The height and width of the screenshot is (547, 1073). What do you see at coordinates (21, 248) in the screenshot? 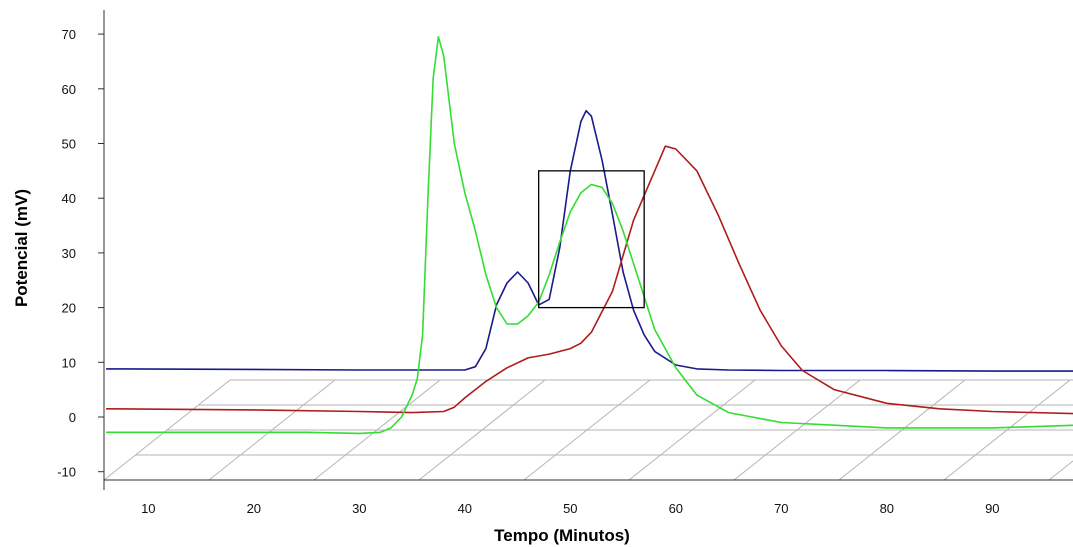
I see `y-axis-title: Potencial (mV)` at bounding box center [21, 248].